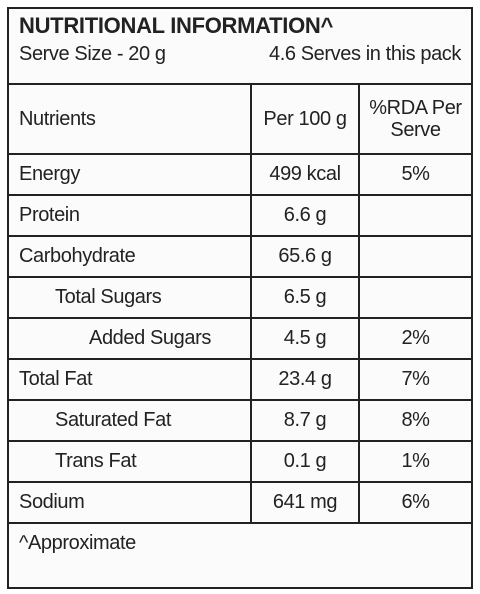  Describe the element at coordinates (305, 502) in the screenshot. I see `per-100g: 641 mg` at that location.